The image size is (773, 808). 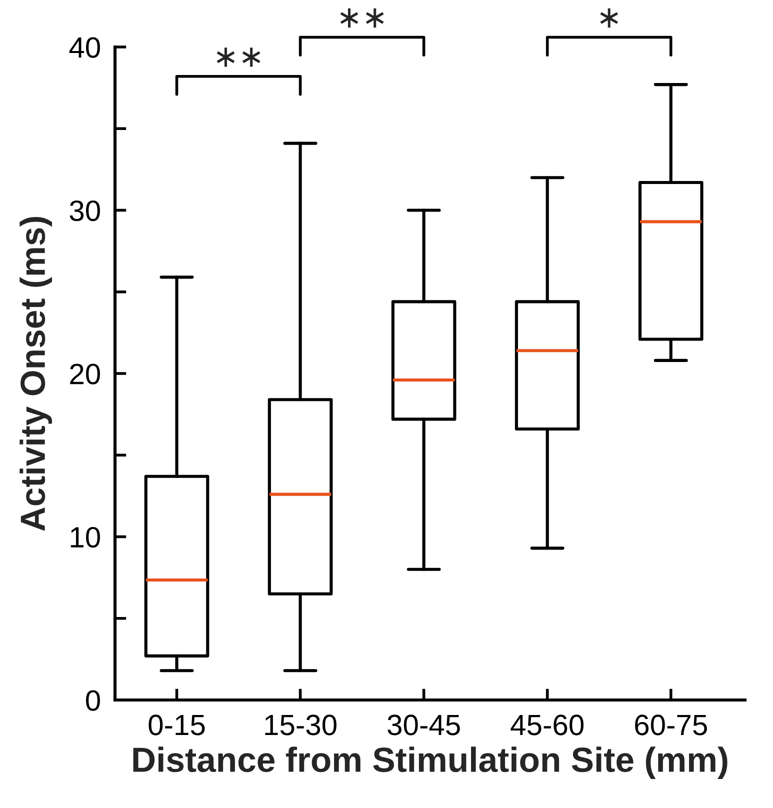 I want to click on x-axis-title: Distance from Stimulation Site (mm), so click(x=430, y=762).